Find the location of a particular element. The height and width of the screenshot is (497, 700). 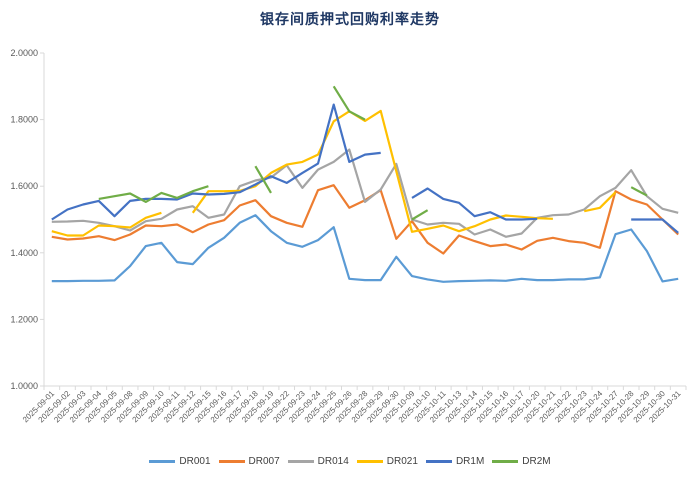

series-line-dr007 is located at coordinates (365, 219).